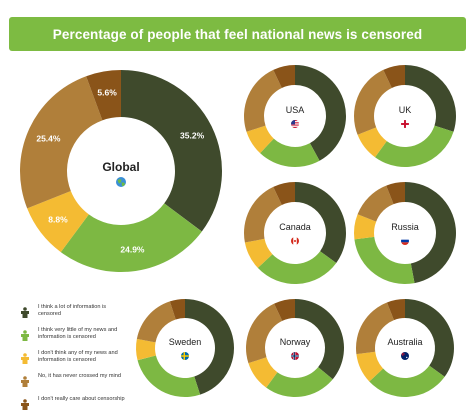 This screenshot has height=419, width=474. Describe the element at coordinates (185, 342) in the screenshot. I see `donut-center-label: Sweden` at that location.